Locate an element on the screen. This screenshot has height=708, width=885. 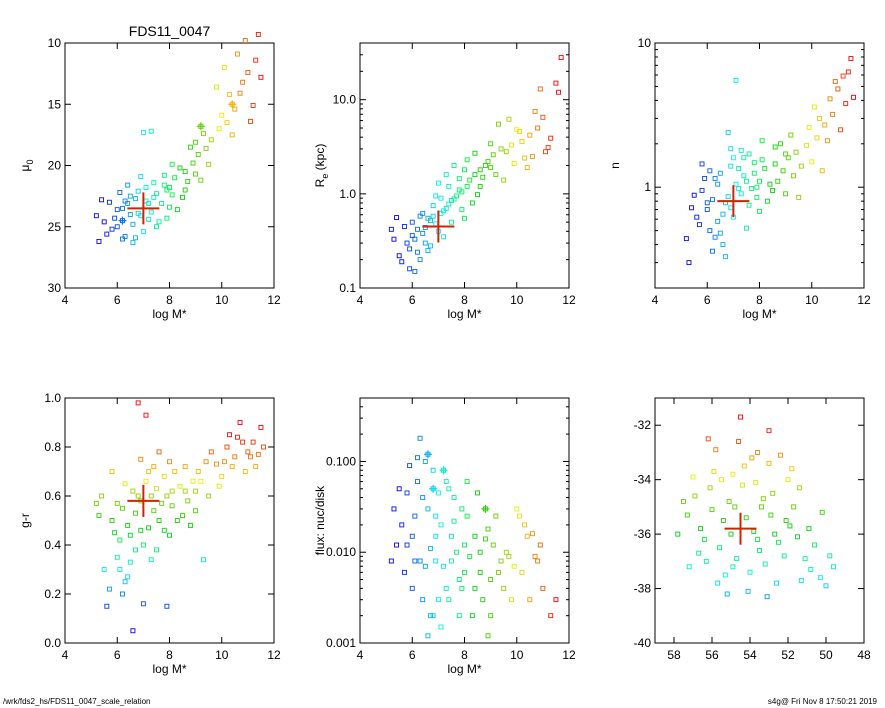
y-tick-label: -38 is located at coordinates (643, 589).